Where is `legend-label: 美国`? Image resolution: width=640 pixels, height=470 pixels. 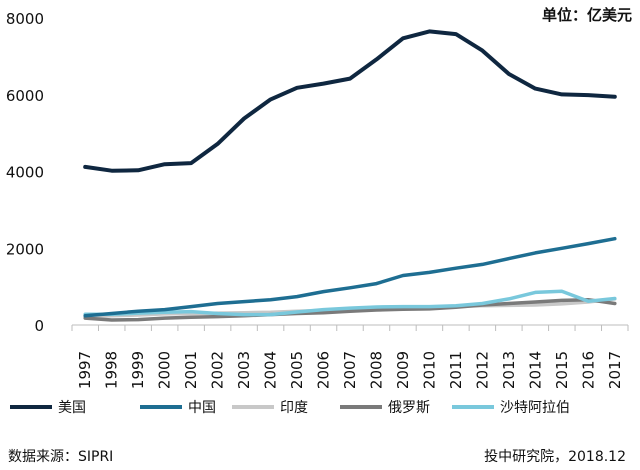 legend-label: 美国 is located at coordinates (72, 408).